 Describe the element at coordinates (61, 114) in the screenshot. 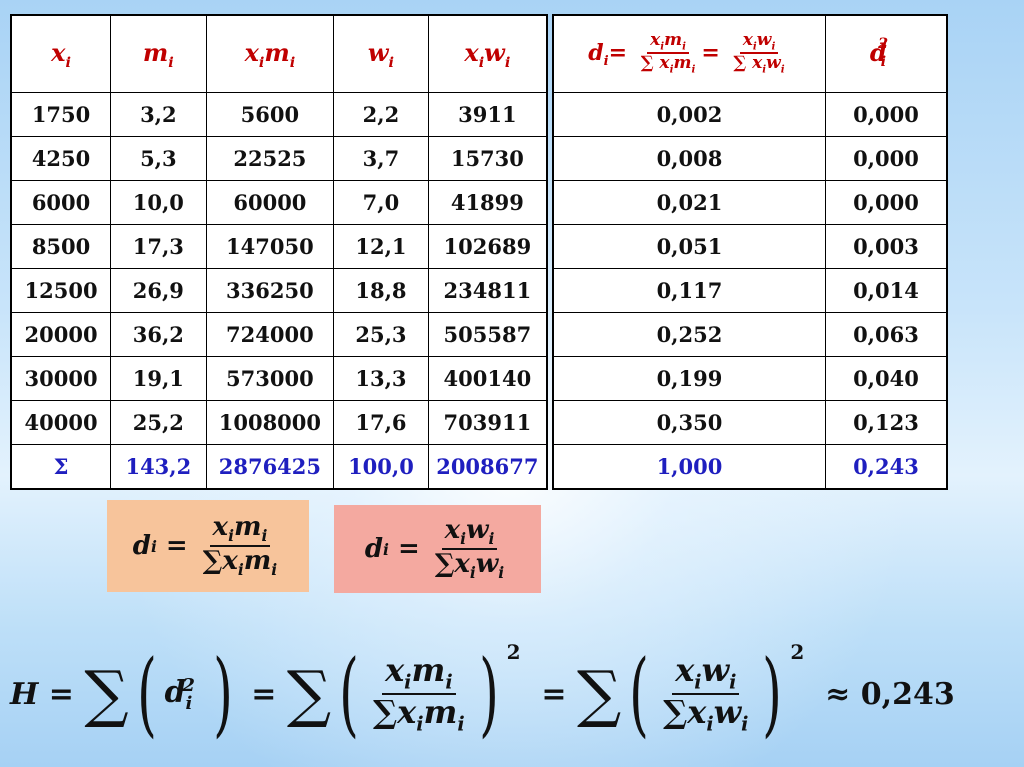

I see `x-value: 1750` at that location.